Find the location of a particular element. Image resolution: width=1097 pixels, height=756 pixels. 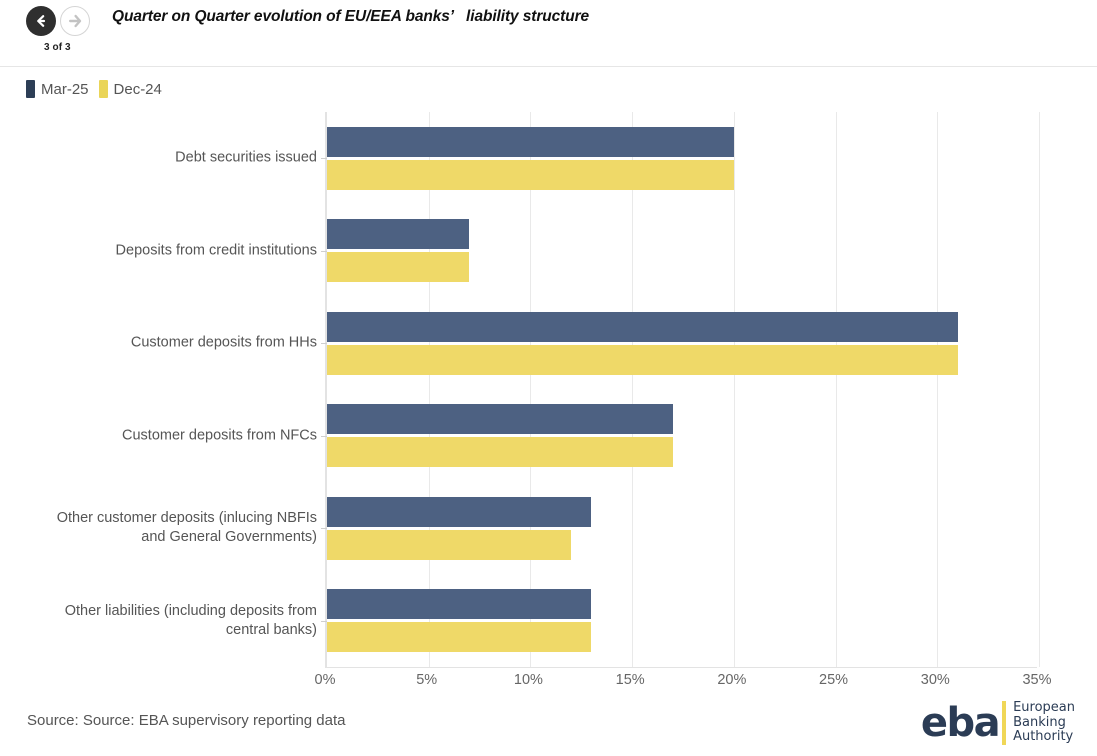

category-label: Debt securities issued is located at coordinates (167, 158).